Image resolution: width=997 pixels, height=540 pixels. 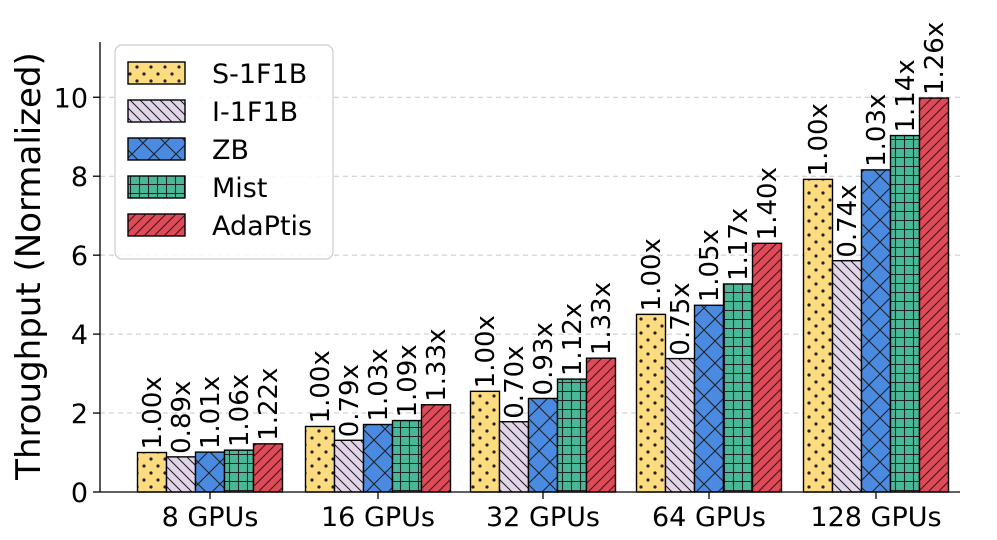 I want to click on bar-adaptis-32-gpus, so click(x=601, y=425).